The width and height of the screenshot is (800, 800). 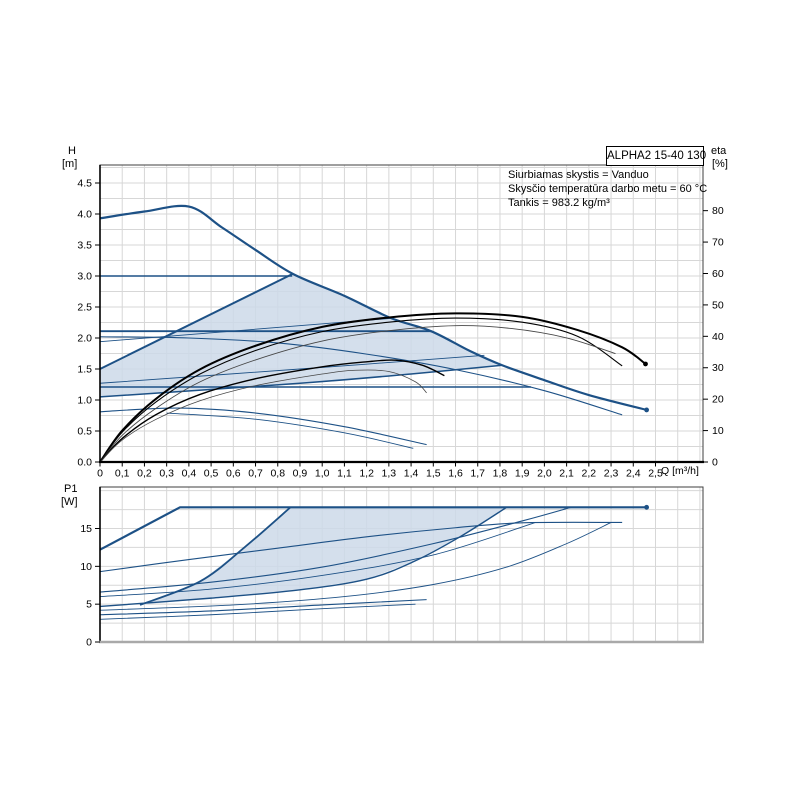 What do you see at coordinates (655, 474) in the screenshot?
I see `x-tick-label: 2,5` at bounding box center [655, 474].